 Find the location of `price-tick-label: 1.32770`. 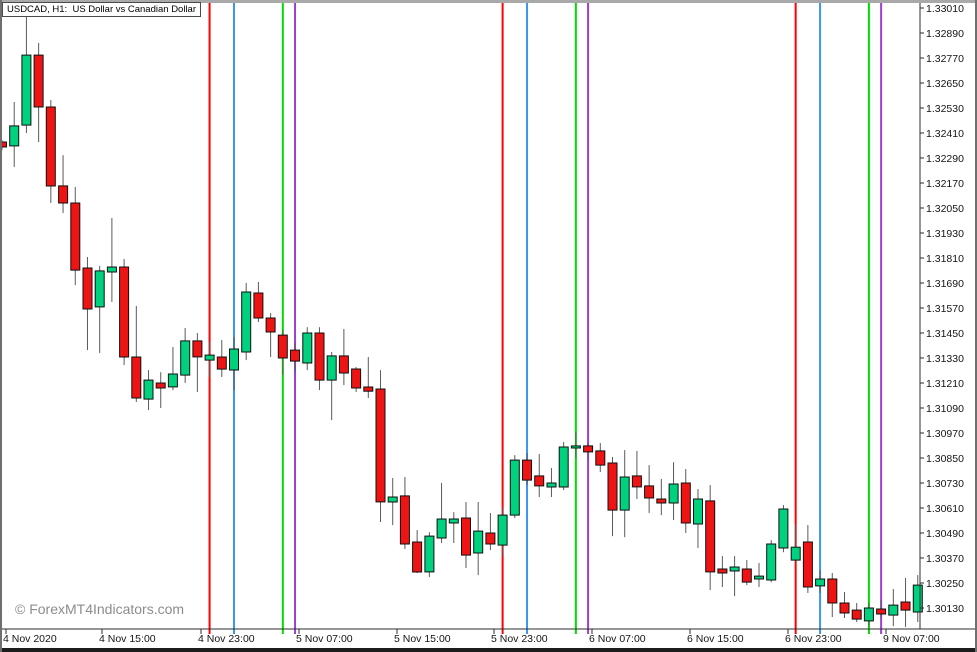

price-tick-label: 1.32770 is located at coordinates (945, 59).